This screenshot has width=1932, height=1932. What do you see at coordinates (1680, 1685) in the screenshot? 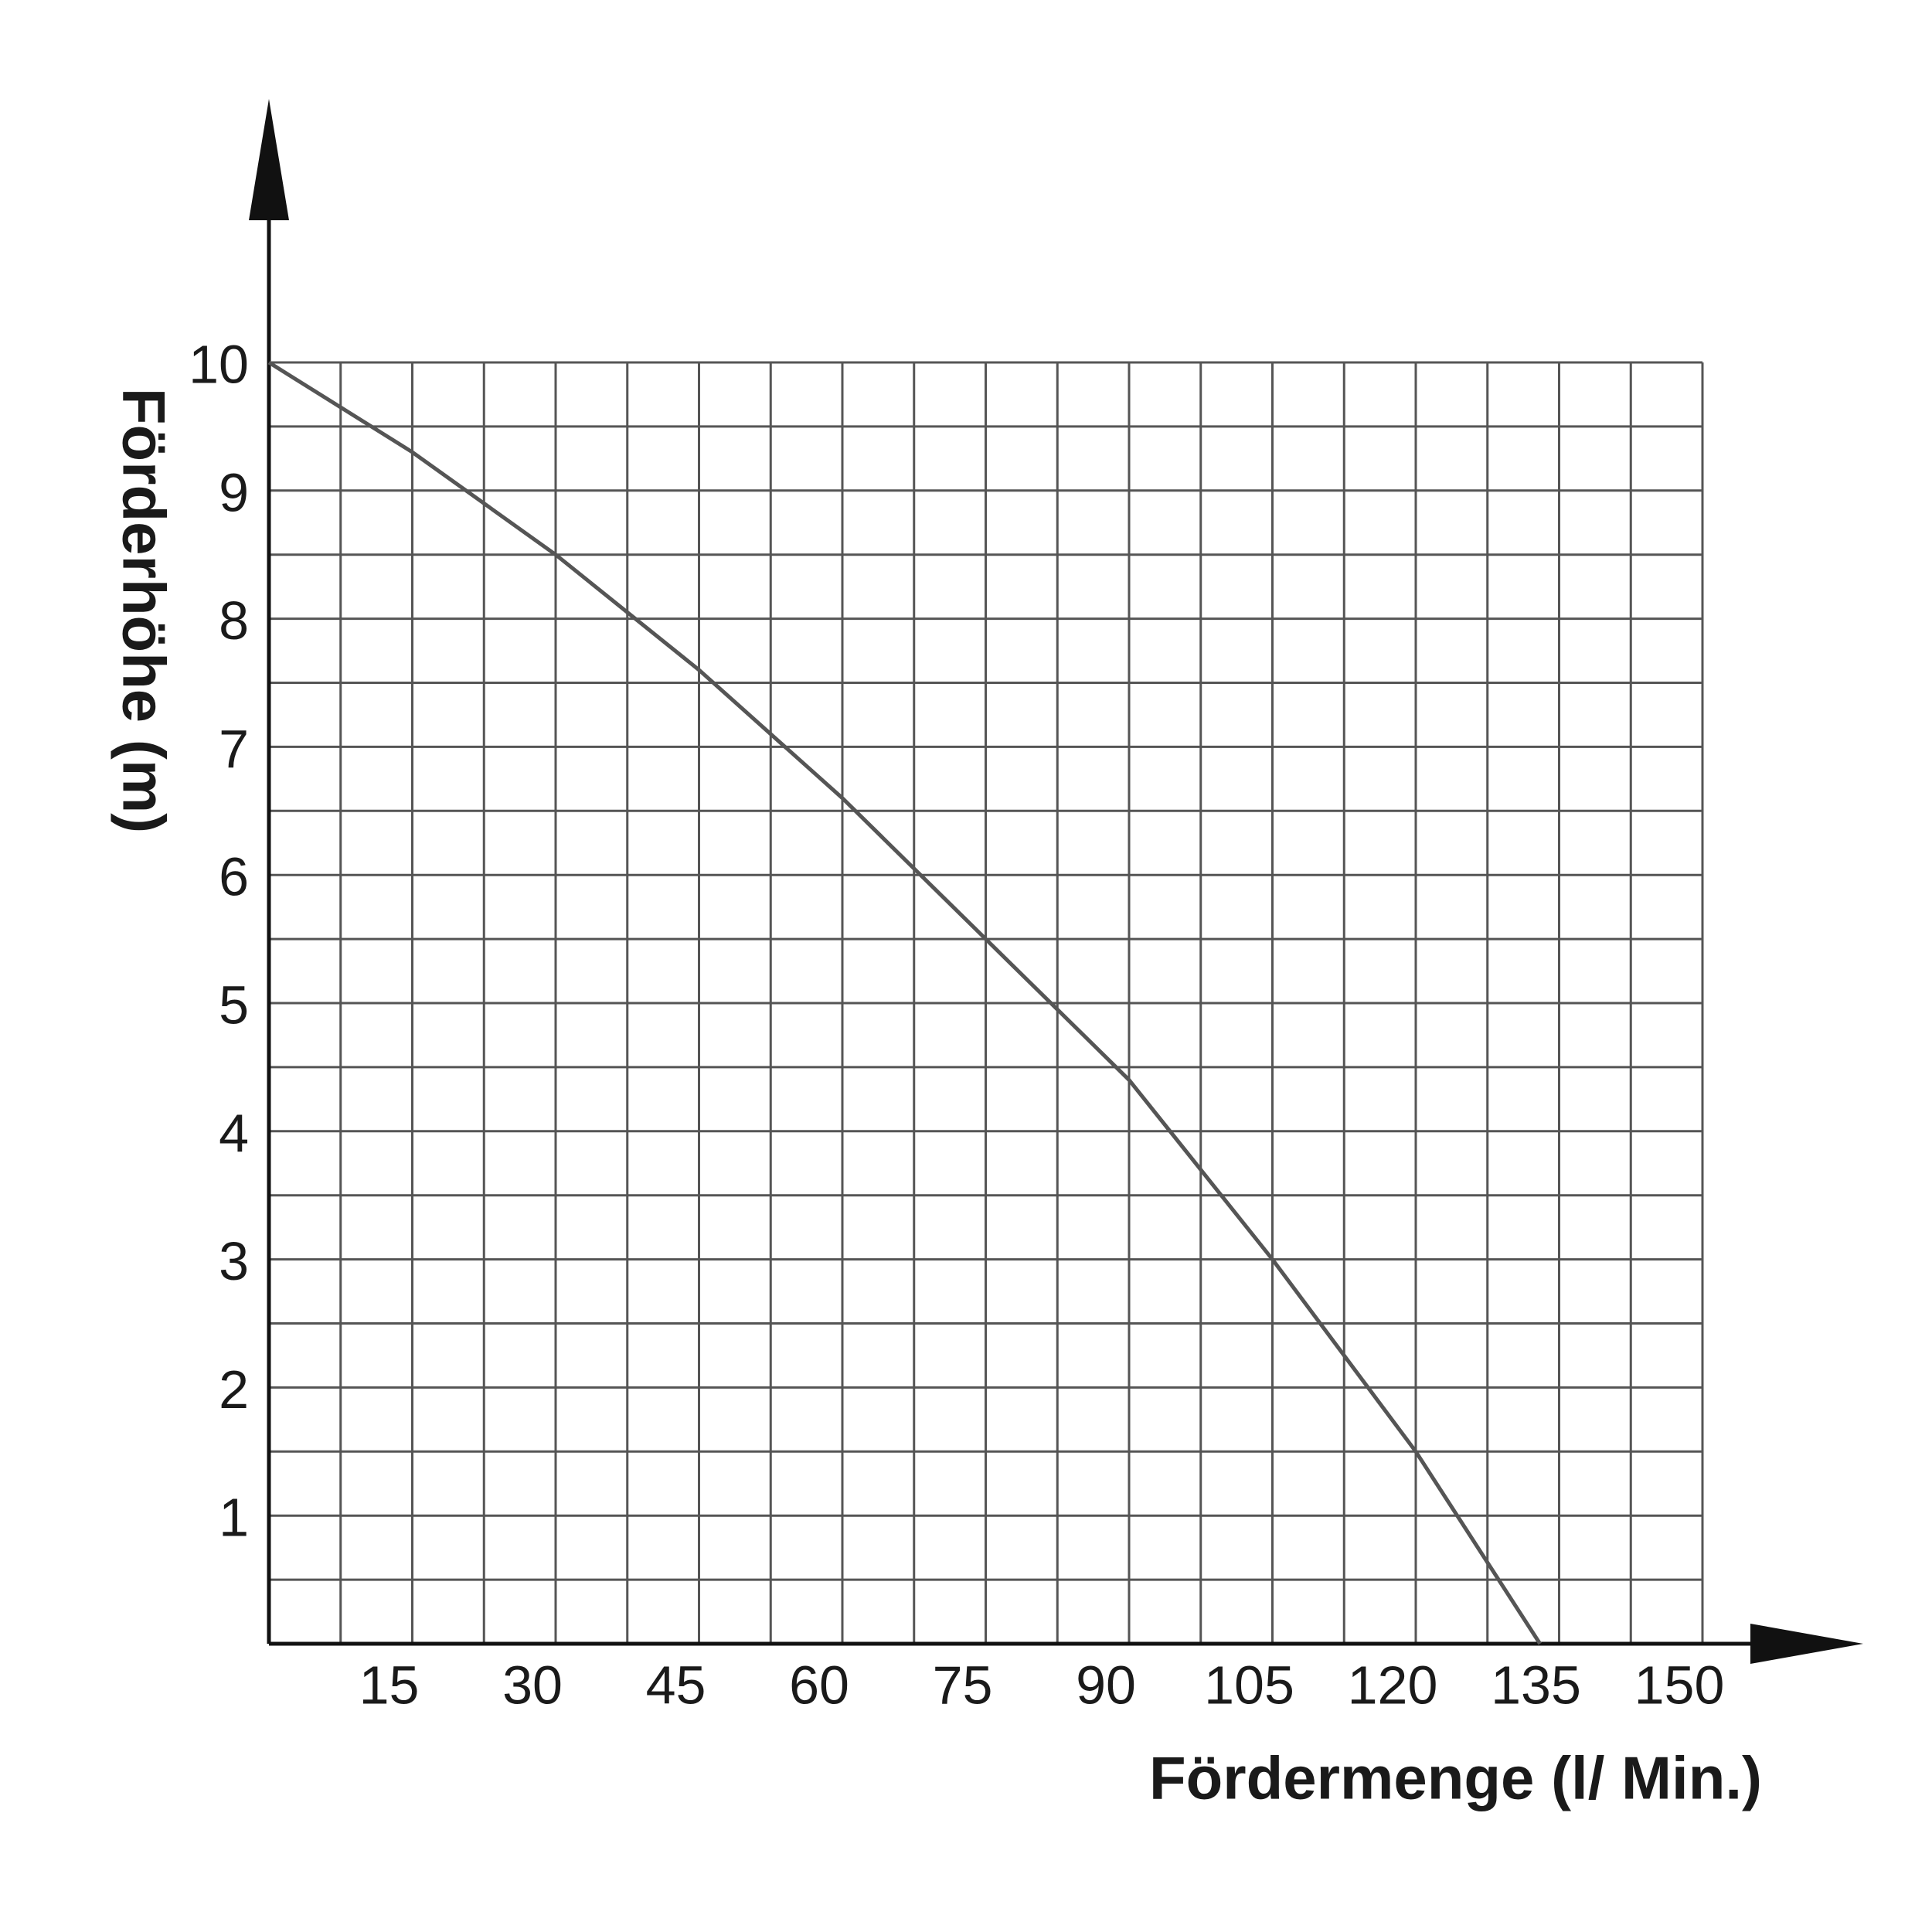
I see `x-tick-label: 150` at bounding box center [1680, 1685].